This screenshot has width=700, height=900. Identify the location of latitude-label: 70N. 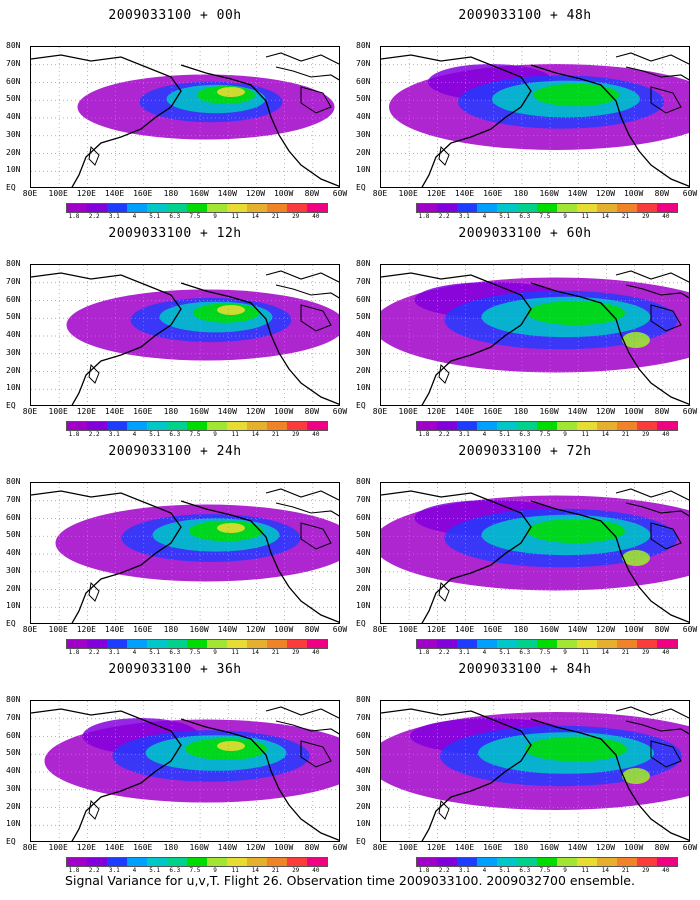
(363, 717).